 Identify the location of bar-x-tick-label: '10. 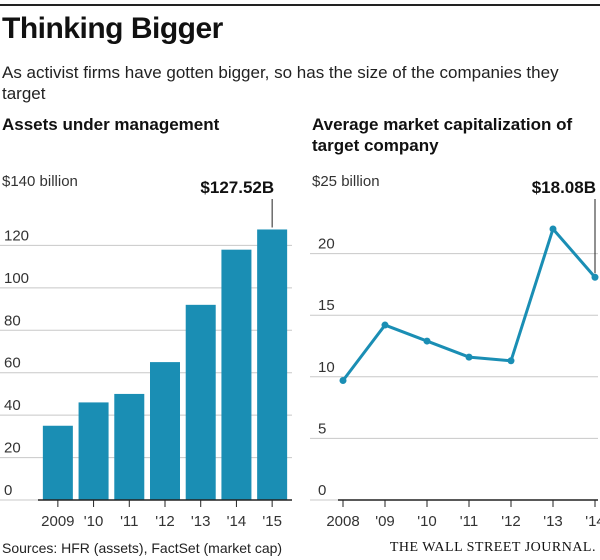
(94, 521).